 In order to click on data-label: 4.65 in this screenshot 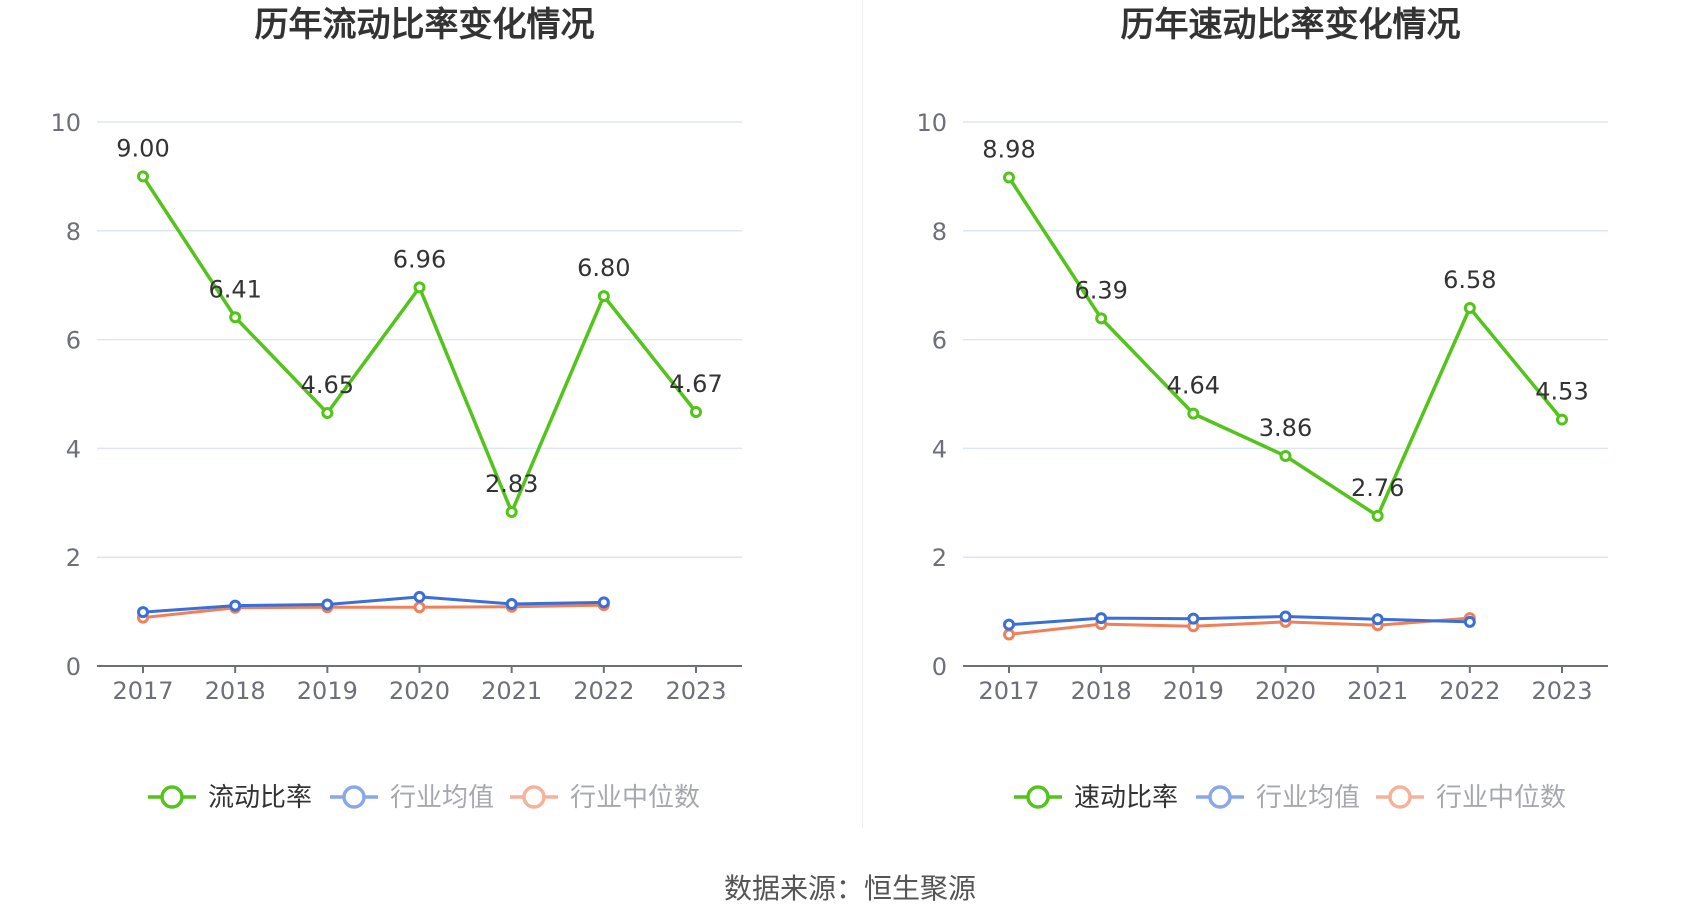, I will do `click(327, 385)`.